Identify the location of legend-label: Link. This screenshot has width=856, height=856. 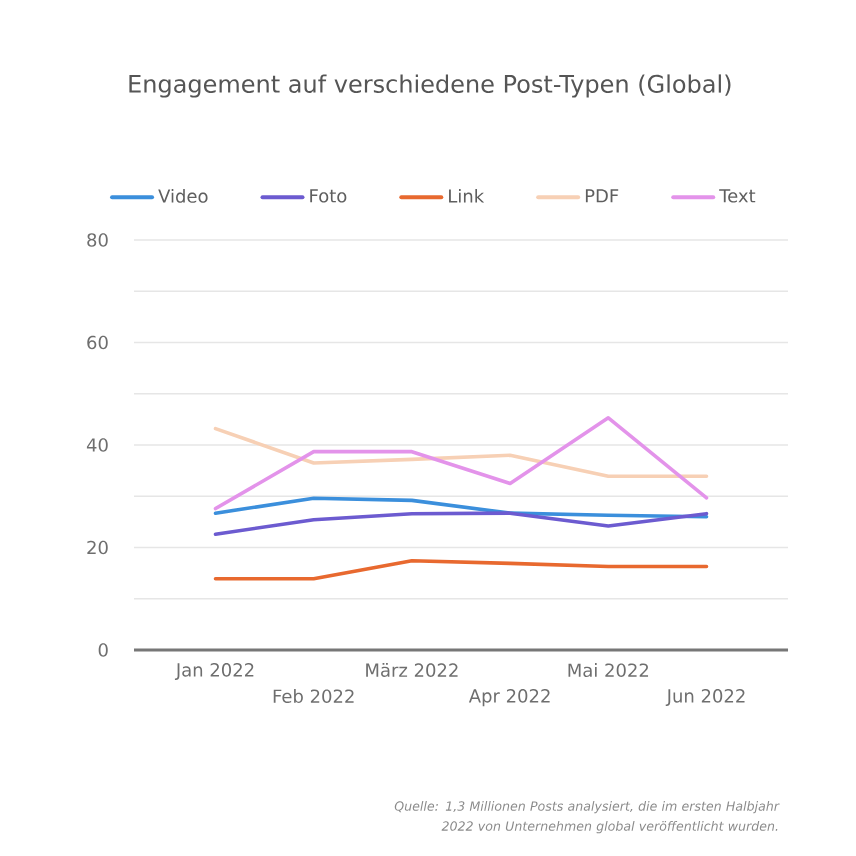
(467, 195).